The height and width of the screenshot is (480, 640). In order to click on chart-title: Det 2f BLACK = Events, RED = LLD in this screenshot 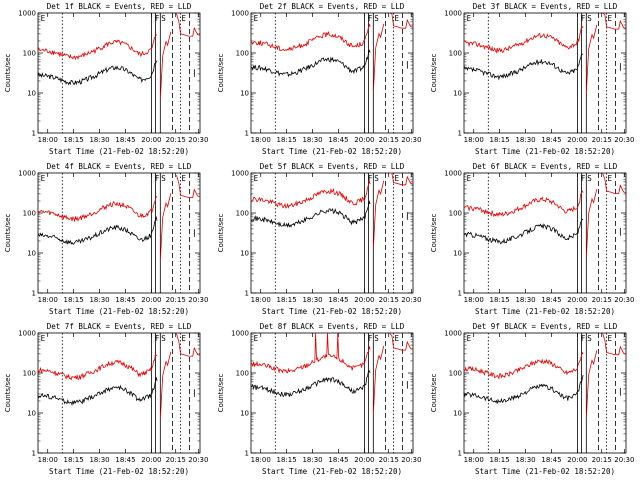, I will do `click(332, 6)`.